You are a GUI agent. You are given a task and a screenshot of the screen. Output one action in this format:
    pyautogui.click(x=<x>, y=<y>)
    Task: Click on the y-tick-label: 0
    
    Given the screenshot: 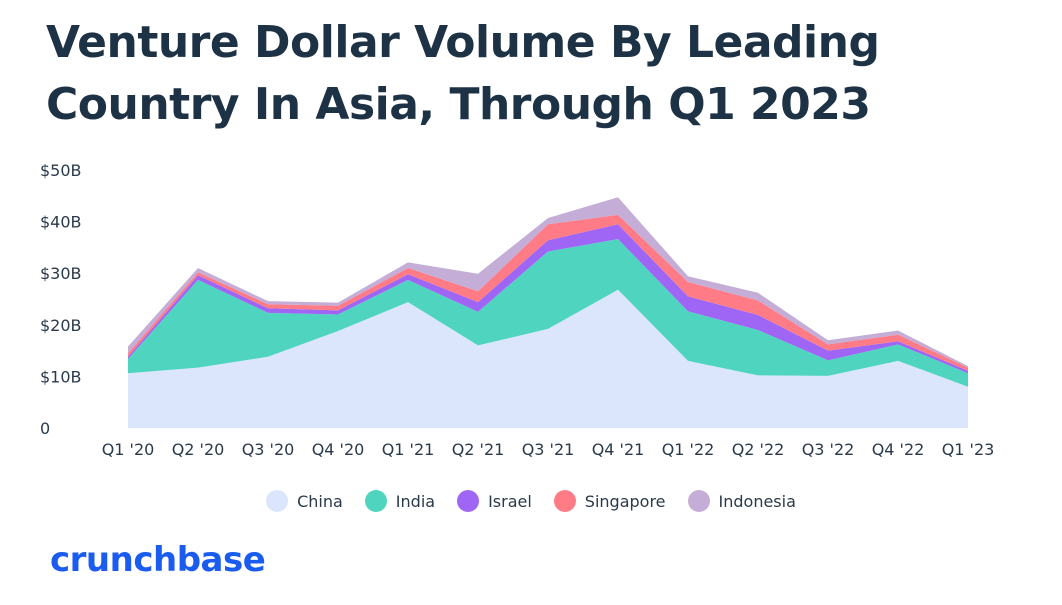 What is the action you would take?
    pyautogui.click(x=45, y=428)
    